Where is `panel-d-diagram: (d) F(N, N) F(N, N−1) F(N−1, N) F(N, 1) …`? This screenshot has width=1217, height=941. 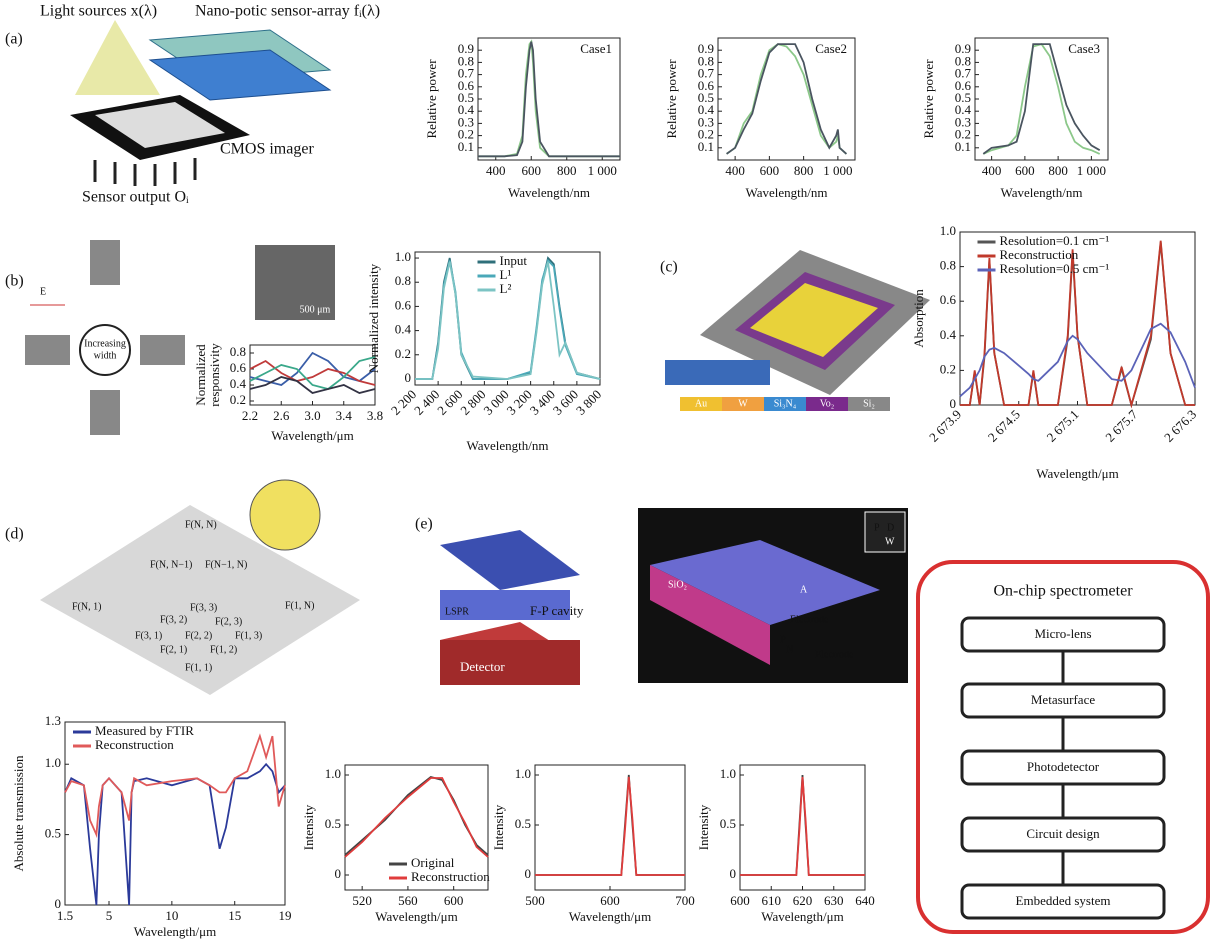 panel-d-diagram: (d) F(N, N) F(N, N−1) F(N−1, N) F(N, 1) … is located at coordinates (182, 587).